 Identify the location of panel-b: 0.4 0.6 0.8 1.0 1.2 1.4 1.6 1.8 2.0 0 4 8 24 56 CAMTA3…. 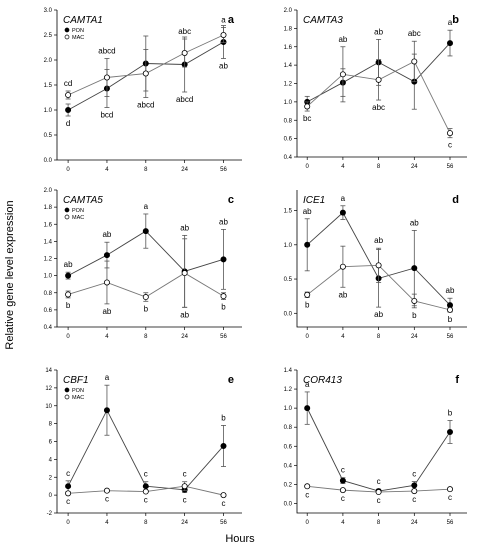
(375, 89).